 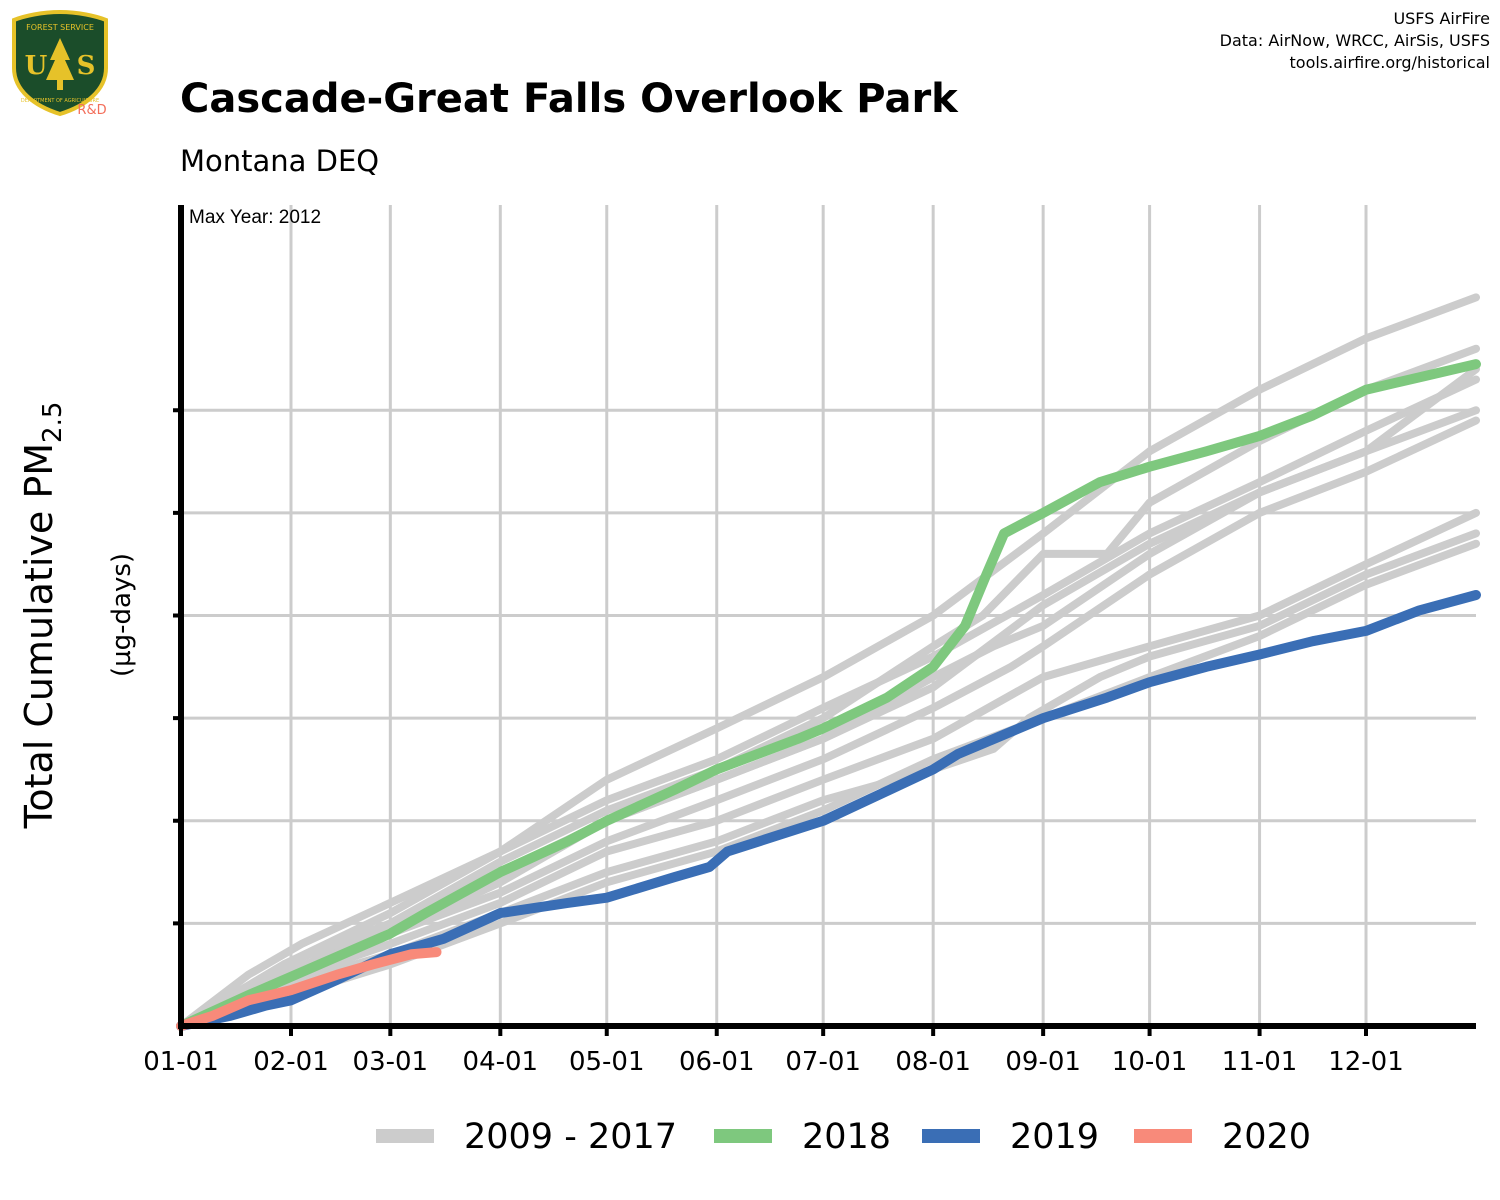 What do you see at coordinates (717, 1062) in the screenshot?
I see `x-tick-label: 06-01` at bounding box center [717, 1062].